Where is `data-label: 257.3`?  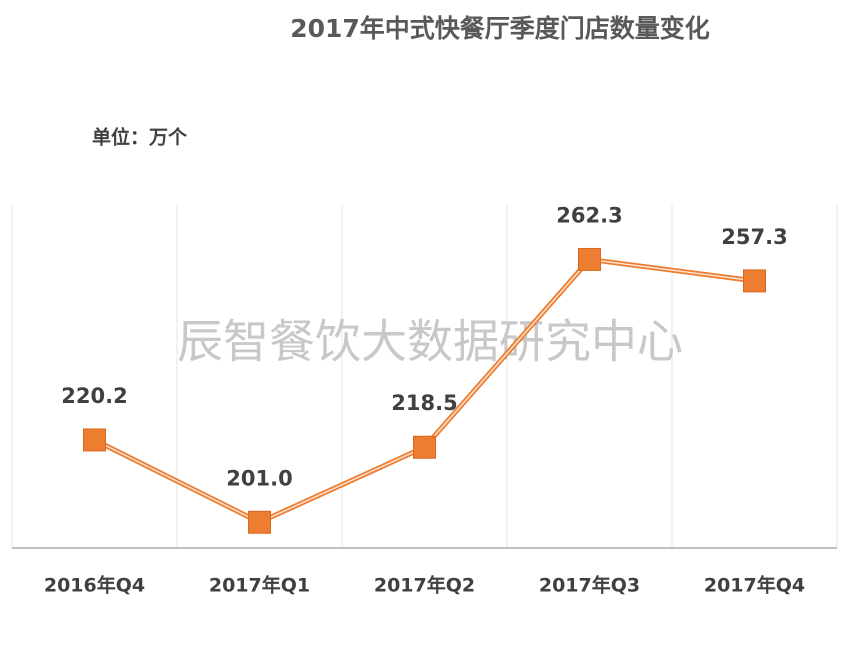
data-label: 257.3 is located at coordinates (754, 237).